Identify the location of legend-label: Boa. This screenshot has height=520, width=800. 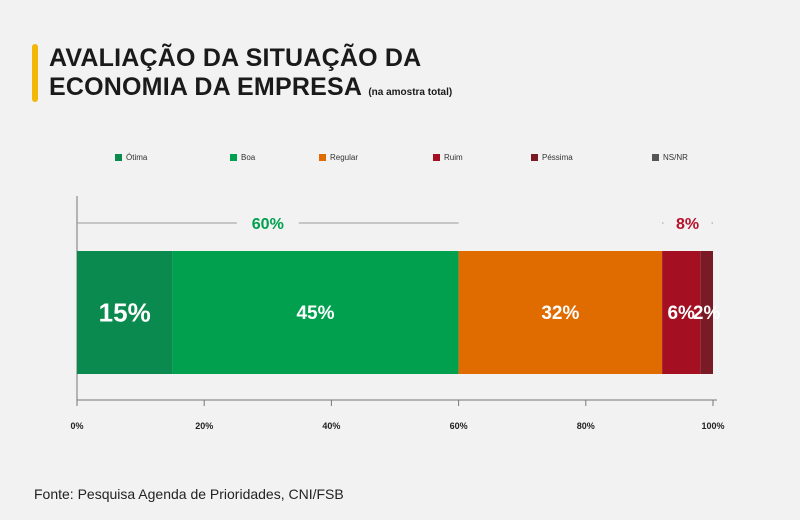
(248, 157).